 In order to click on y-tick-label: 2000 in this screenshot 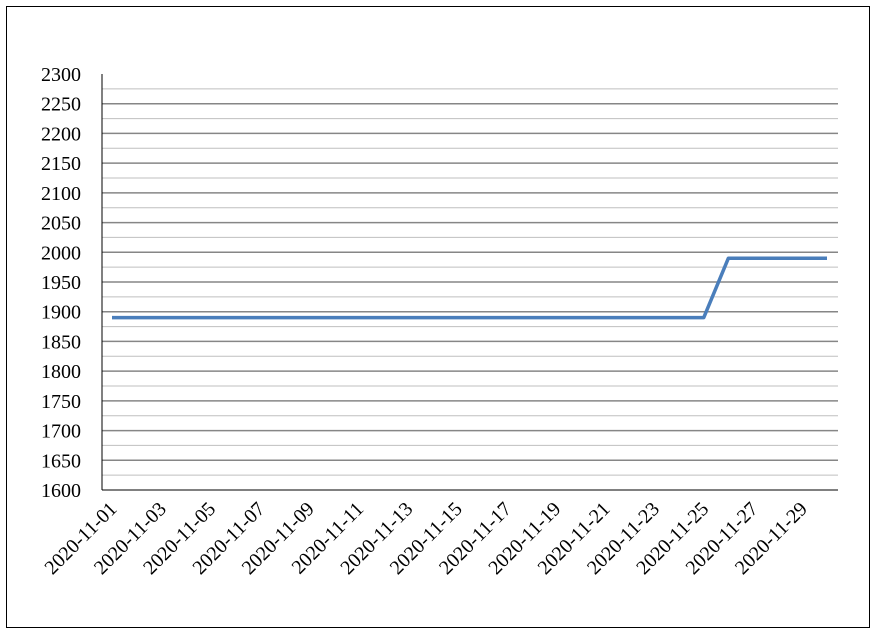, I will do `click(61, 253)`.